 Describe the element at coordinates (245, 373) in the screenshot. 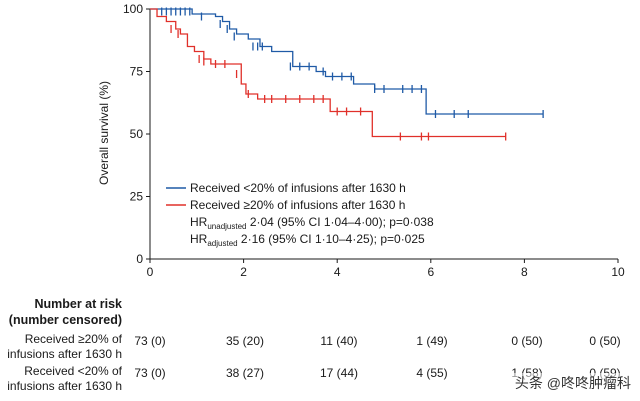

I see `risk-cell: 38 (27)` at that location.